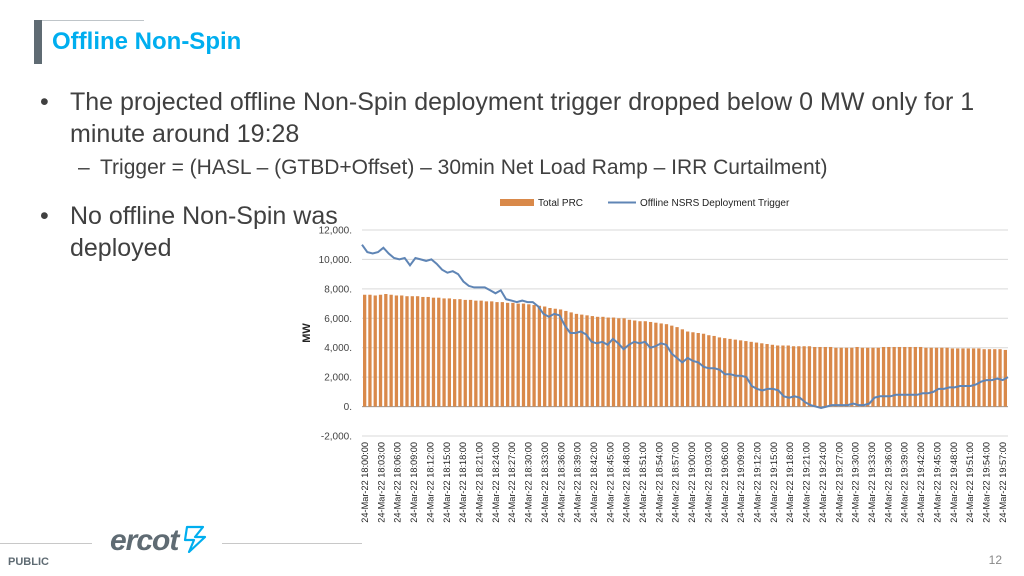 The width and height of the screenshot is (1024, 576). I want to click on x-tick-label: 24-Mar-22 19:39:00, so click(905, 482).